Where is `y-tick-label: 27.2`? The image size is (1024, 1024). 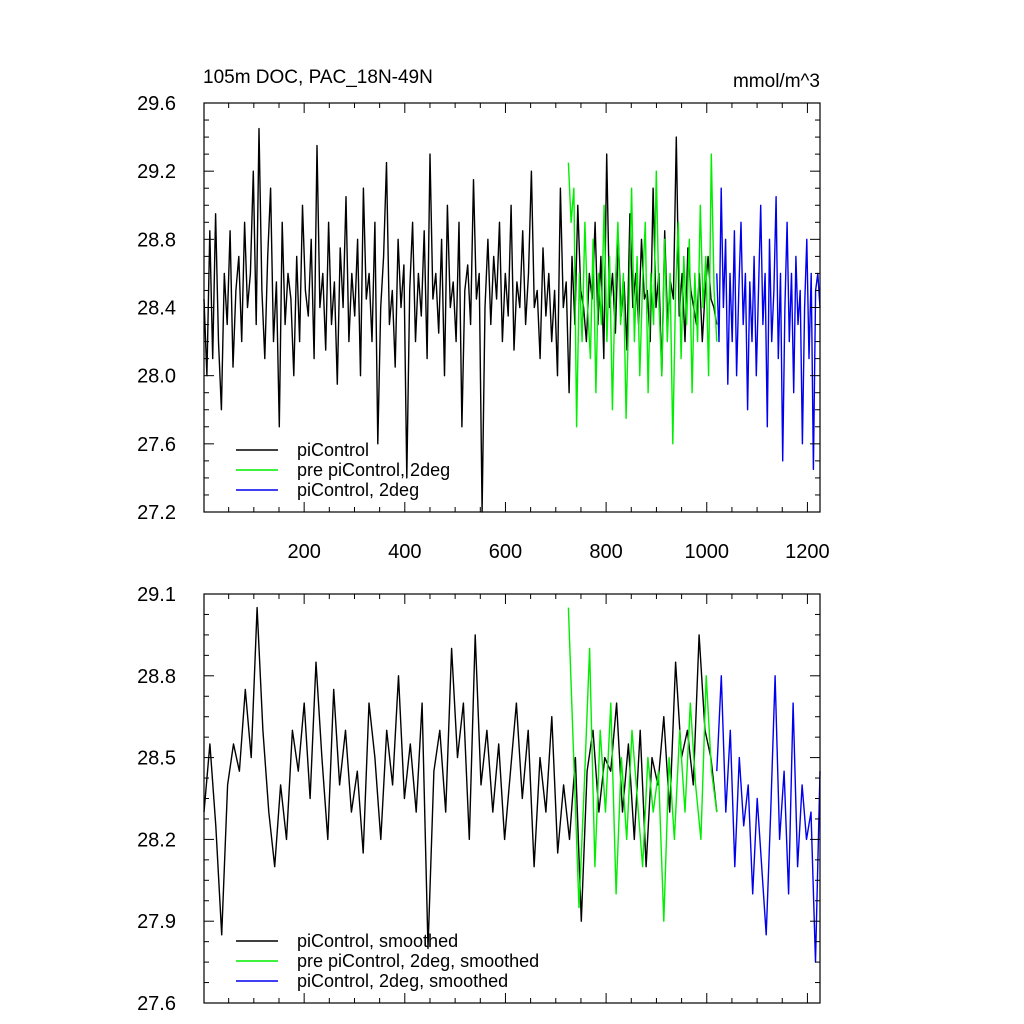 y-tick-label: 27.2 is located at coordinates (156, 513).